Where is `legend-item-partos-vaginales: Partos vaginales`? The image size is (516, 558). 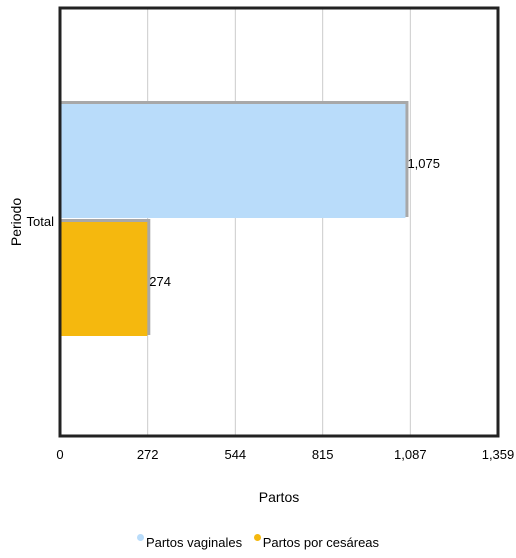 legend-item-partos-vaginales: Partos vaginales is located at coordinates (189, 542).